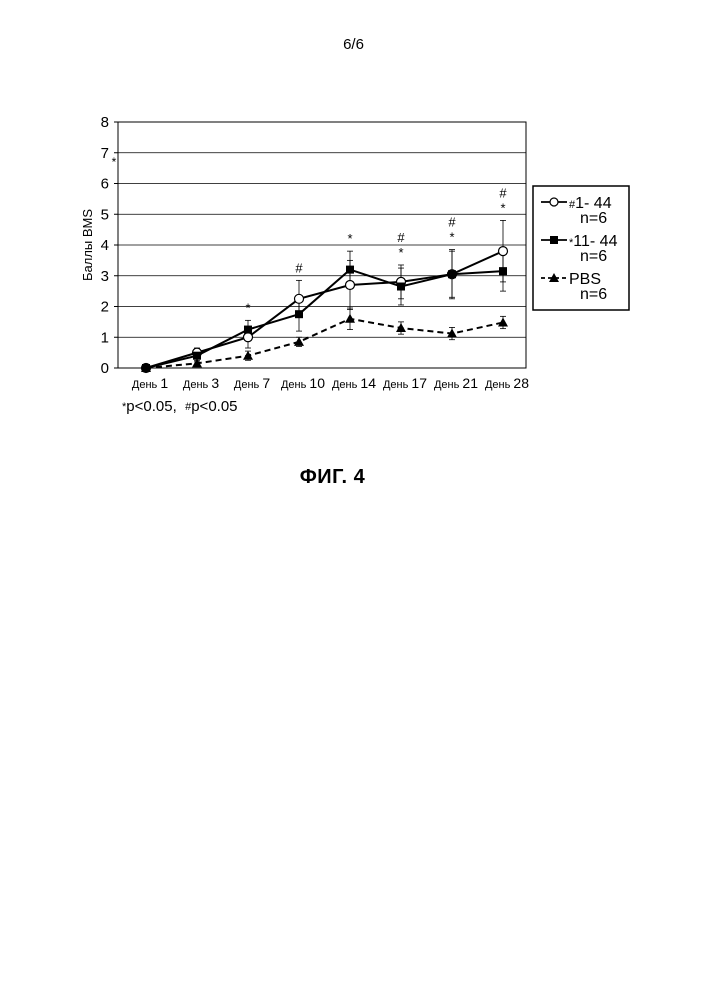 The width and height of the screenshot is (707, 1000). Describe the element at coordinates (105, 214) in the screenshot. I see `y-tick-label: 5` at that location.